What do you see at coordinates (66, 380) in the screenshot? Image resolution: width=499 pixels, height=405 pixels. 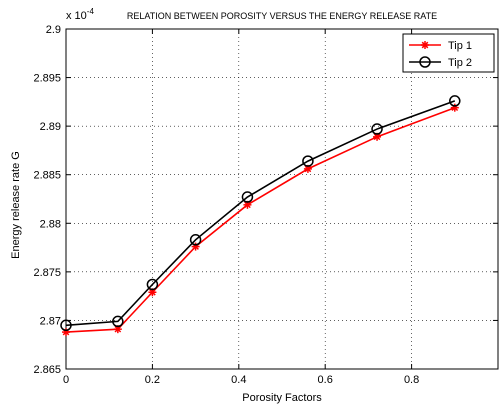 I see `x-tick-label: 0` at bounding box center [66, 380].